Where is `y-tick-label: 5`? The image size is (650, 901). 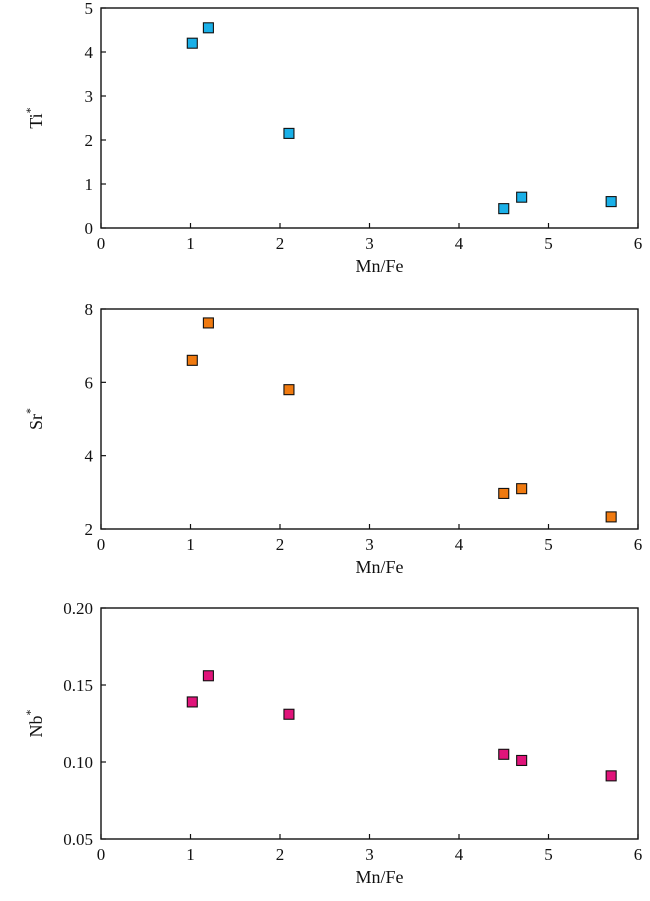 y-tick-label: 5 is located at coordinates (89, 9).